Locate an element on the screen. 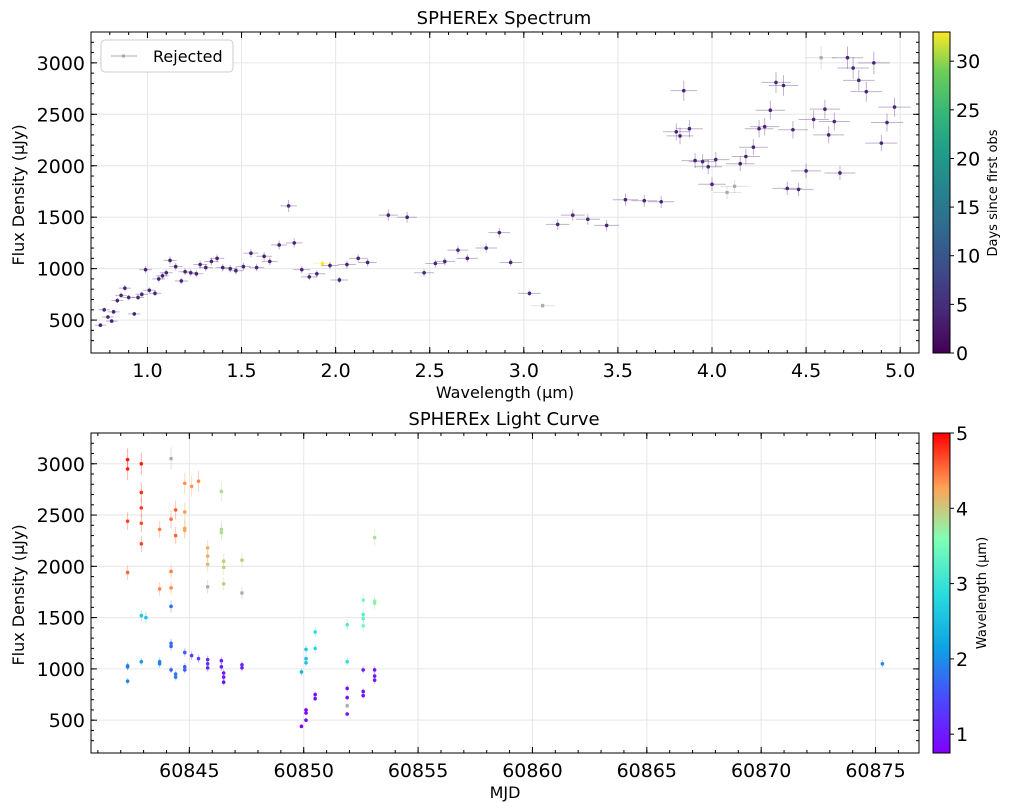  x-tick-label: 60845 is located at coordinates (189, 771).